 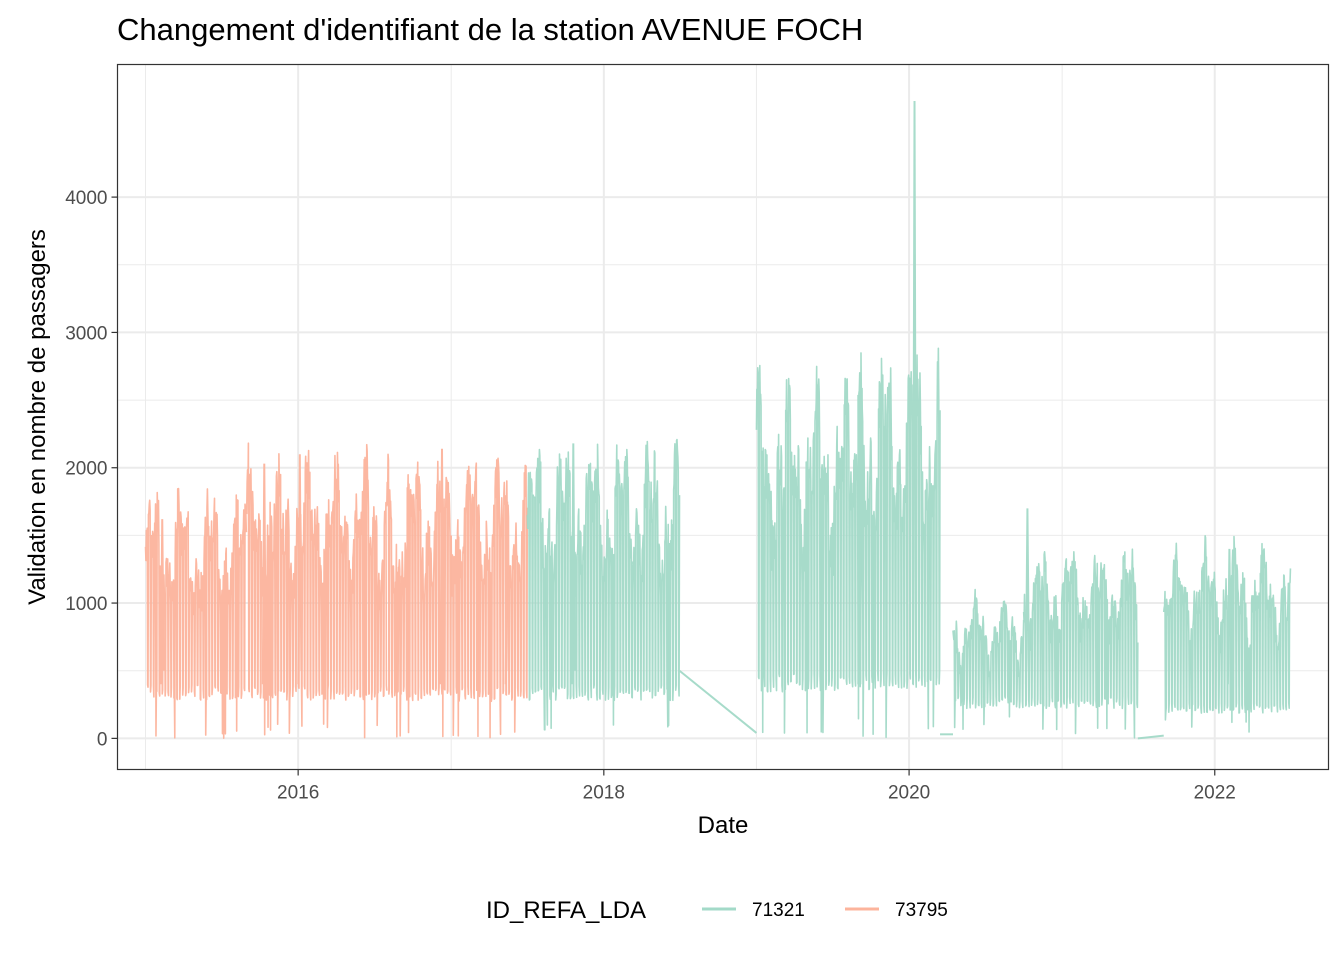 I want to click on legend-label-71321: 71321, so click(x=778, y=910).